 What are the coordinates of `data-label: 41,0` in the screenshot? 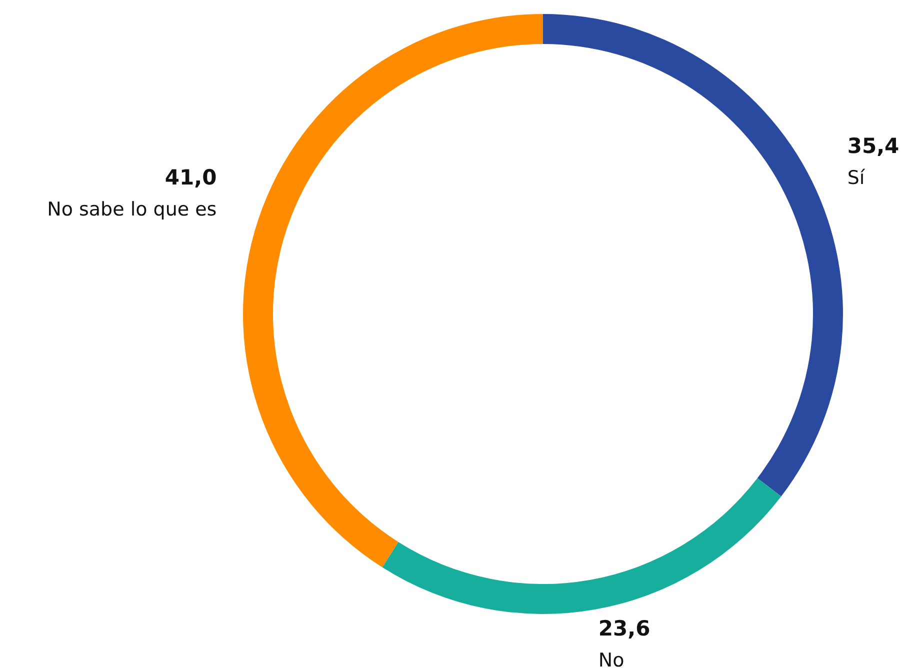 It's located at (190, 178).